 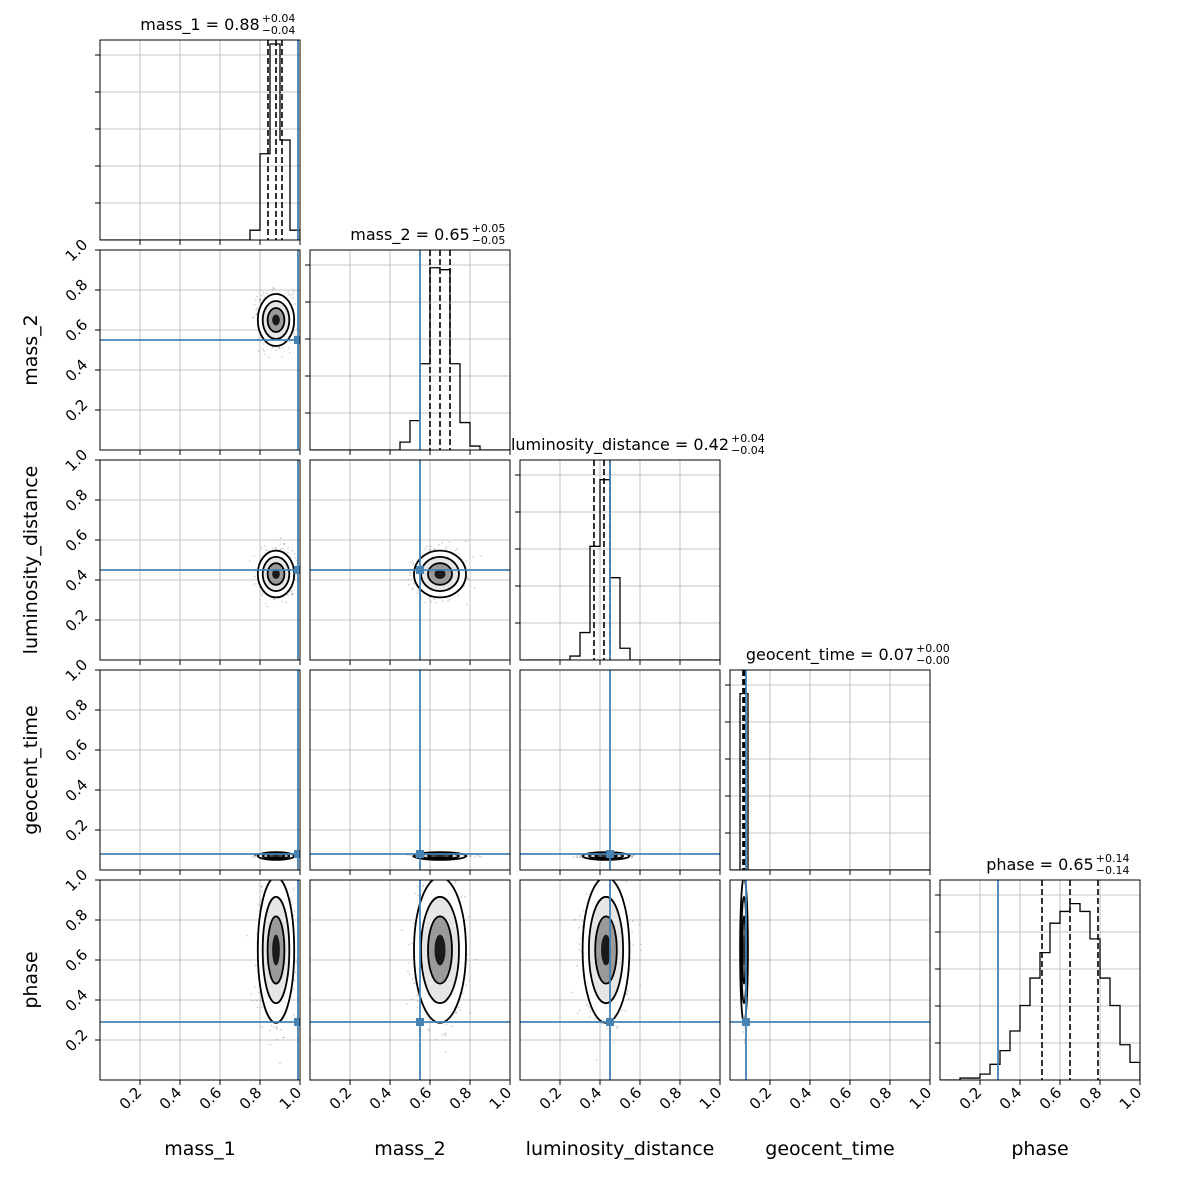 I want to click on panel-title-minus-mass_1: −0.04, so click(x=279, y=30).